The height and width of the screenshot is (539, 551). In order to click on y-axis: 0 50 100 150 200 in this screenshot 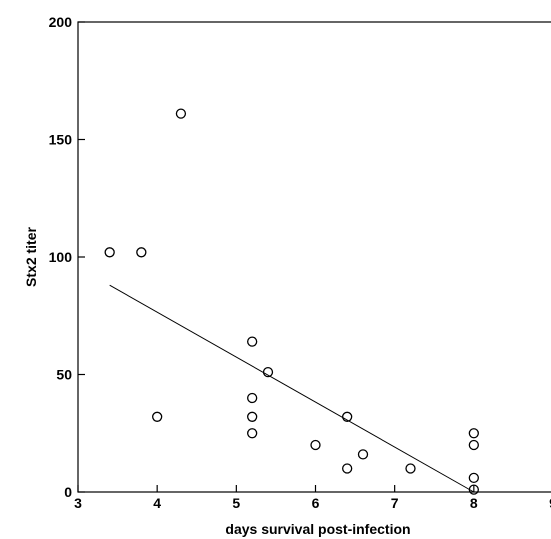, I will do `click(67, 257)`.